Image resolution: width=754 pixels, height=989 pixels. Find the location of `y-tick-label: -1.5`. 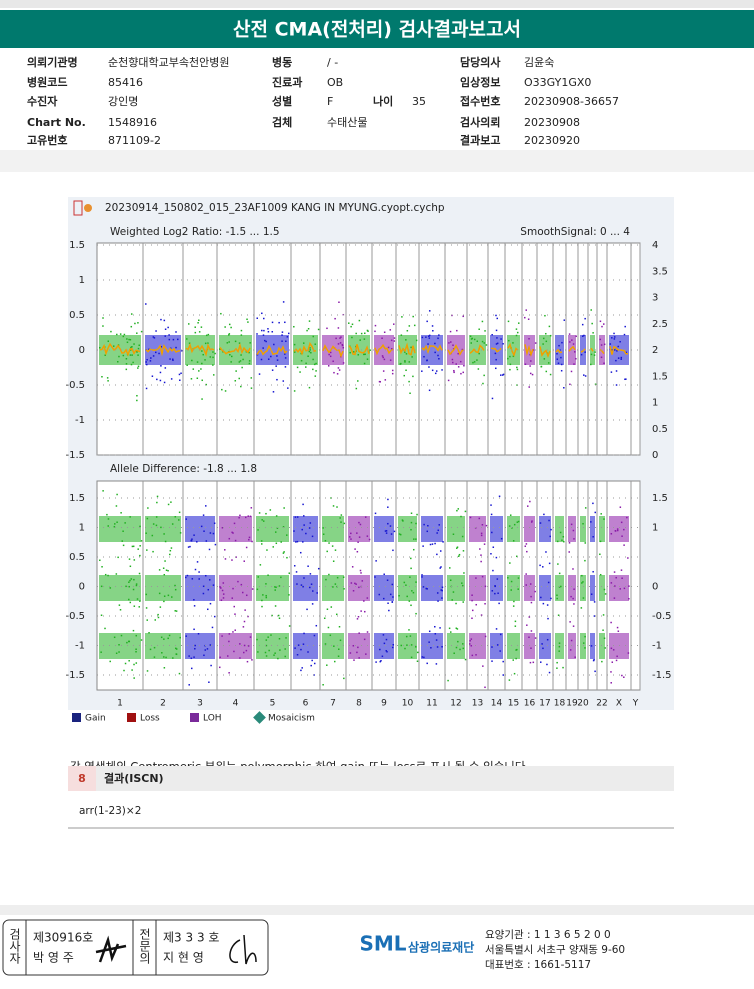

y-tick-label: -1.5 is located at coordinates (75, 675).